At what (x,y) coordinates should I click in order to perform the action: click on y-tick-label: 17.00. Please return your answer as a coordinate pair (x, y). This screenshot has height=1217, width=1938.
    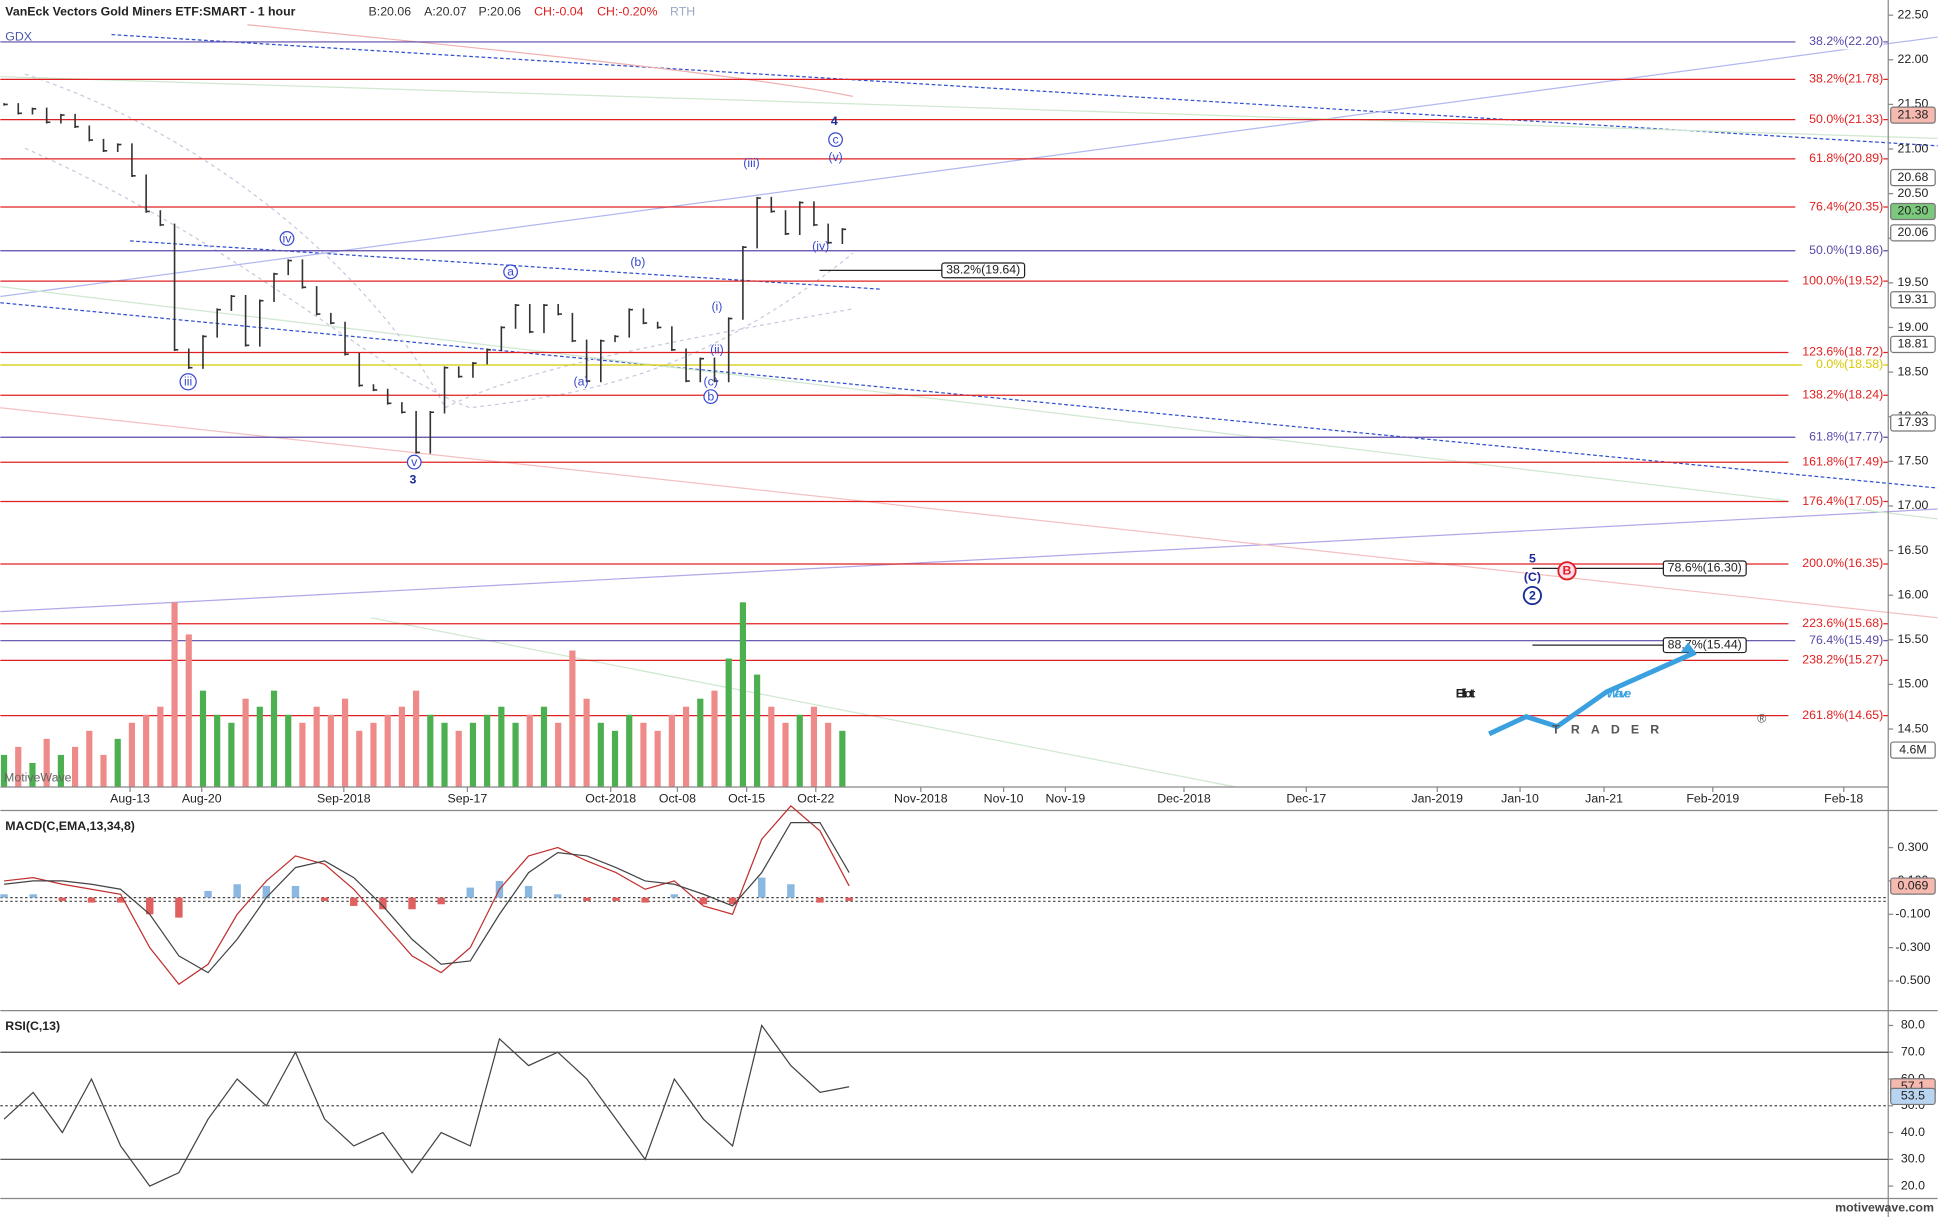
    Looking at the image, I should click on (1913, 505).